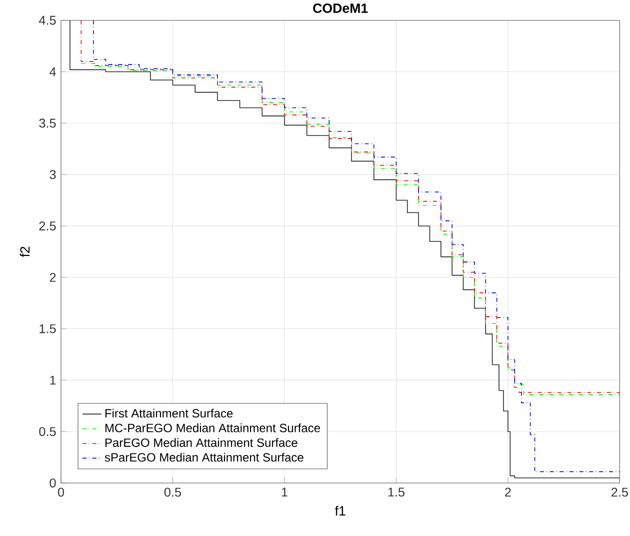 The height and width of the screenshot is (536, 630). Describe the element at coordinates (53, 483) in the screenshot. I see `y-tick-label: 0` at that location.